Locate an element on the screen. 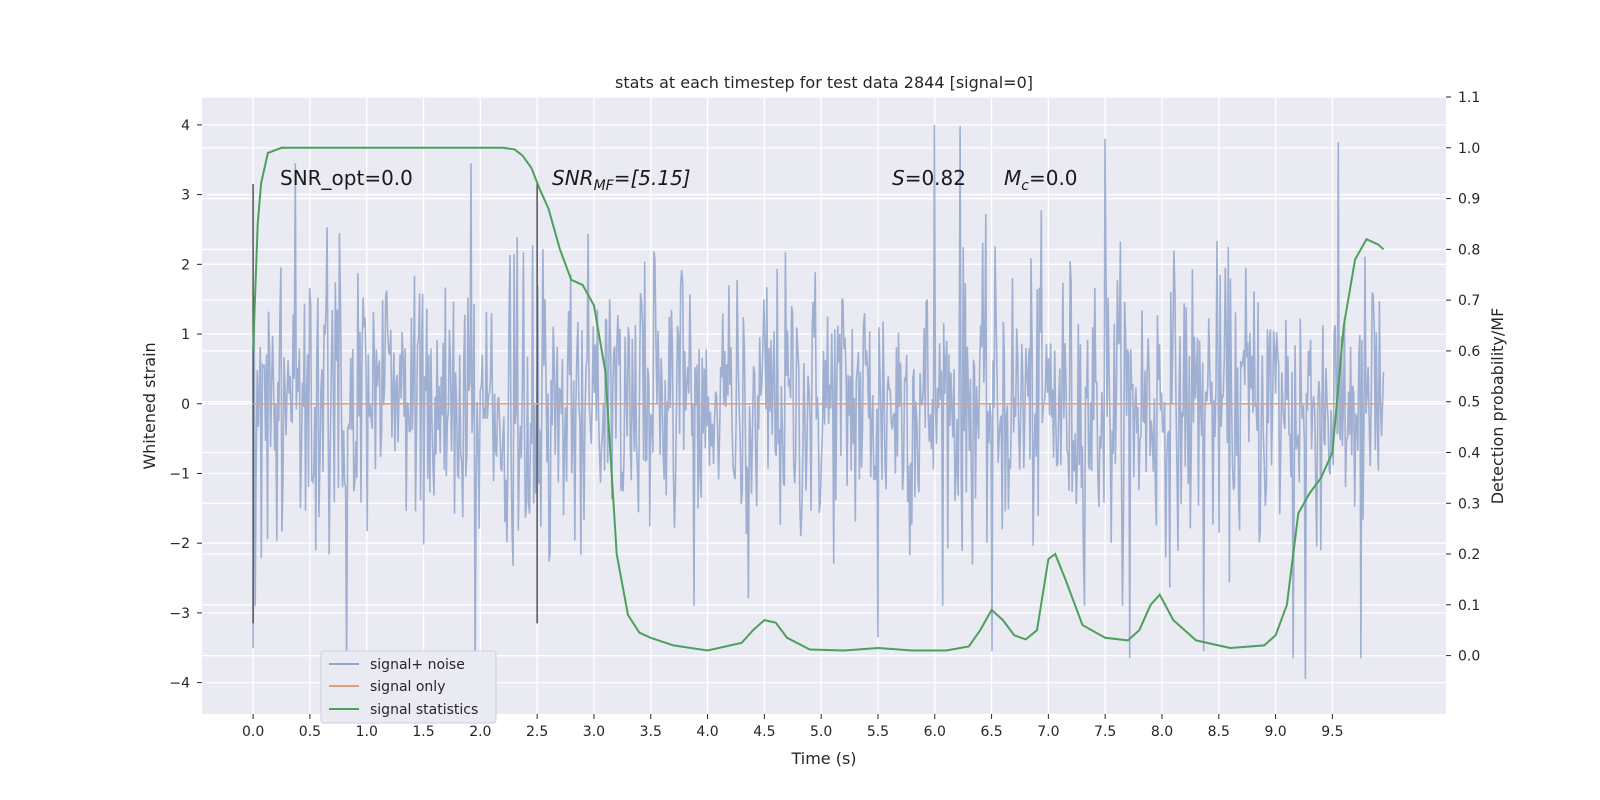 Image resolution: width=1600 pixels, height=800 pixels. s-symbol: S is located at coordinates (898, 178).